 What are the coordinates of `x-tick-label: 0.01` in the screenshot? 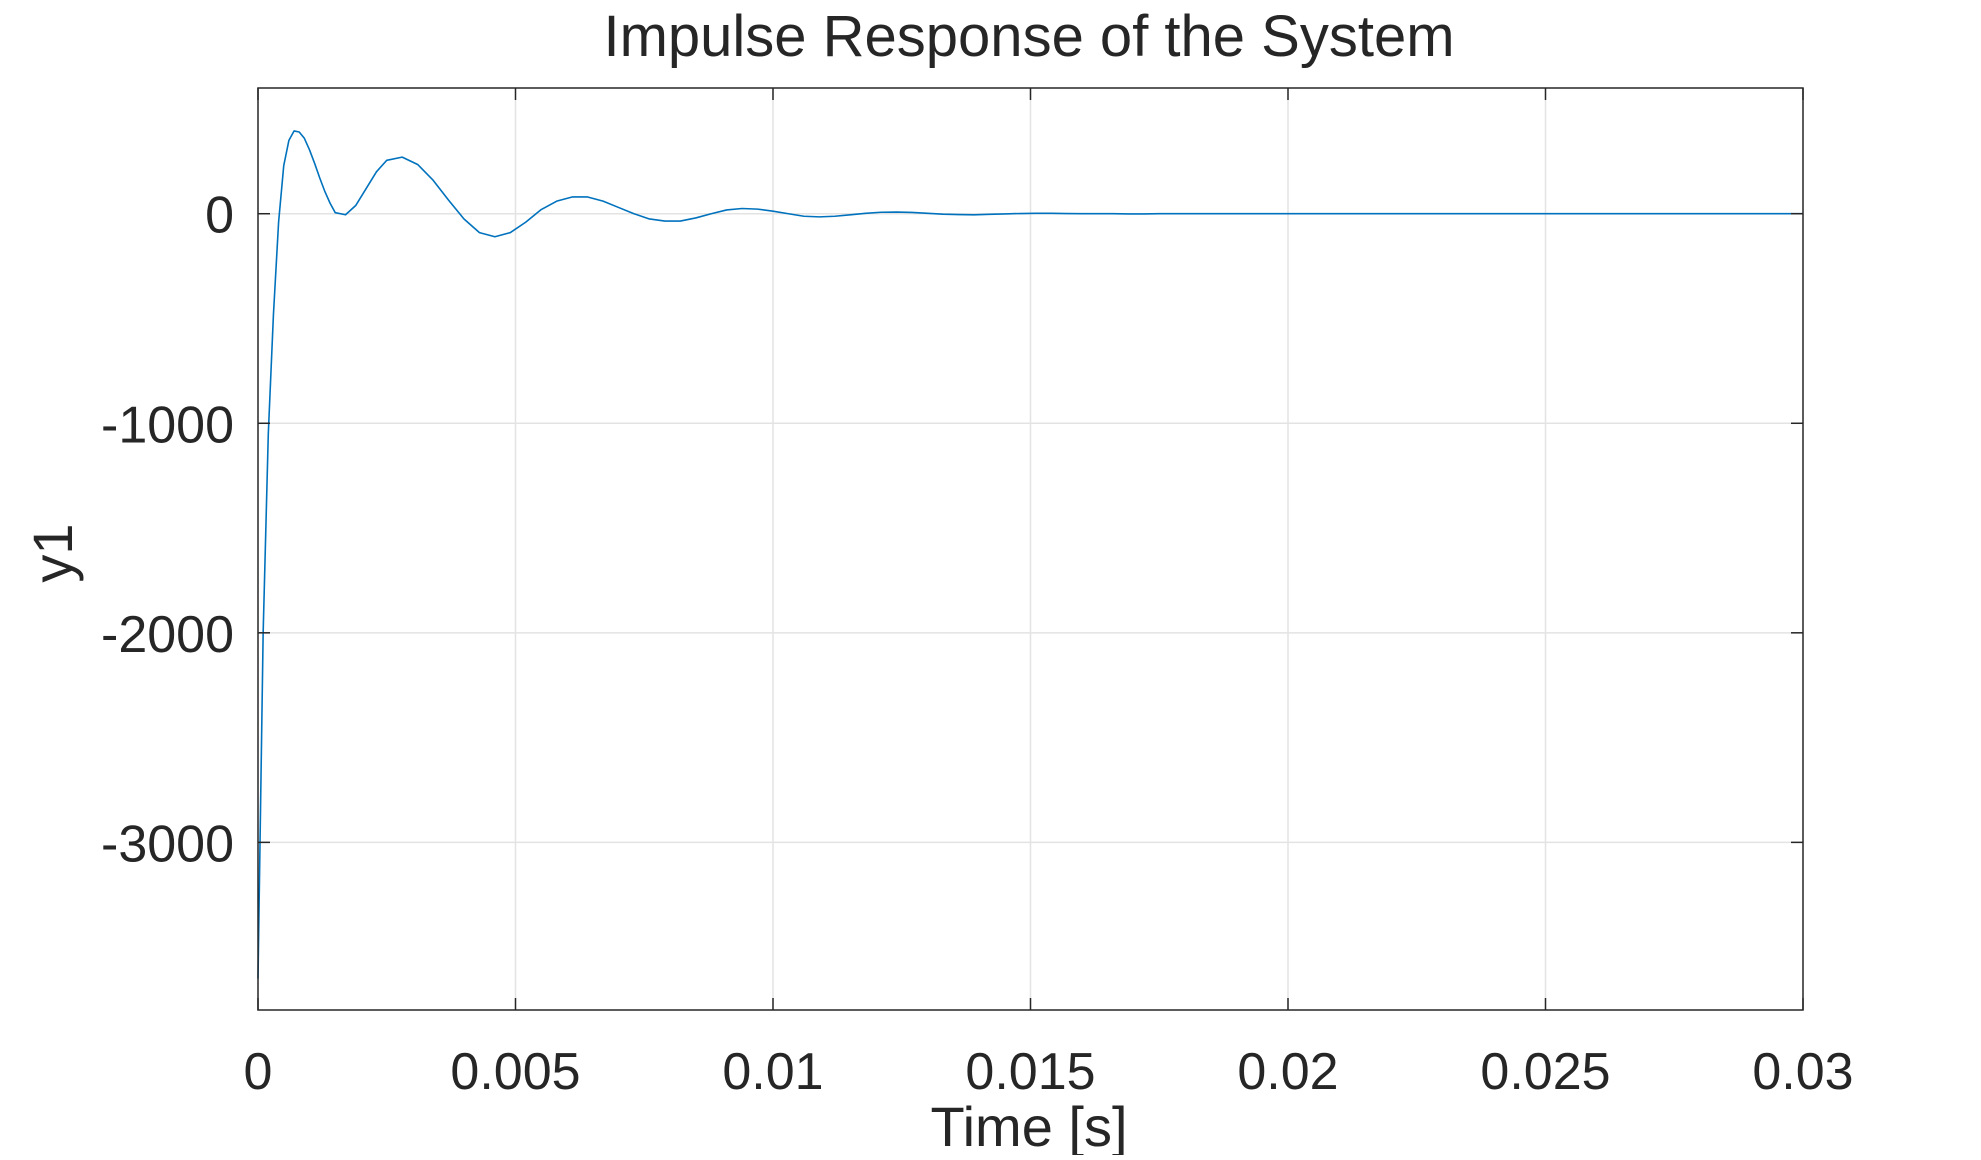 It's located at (772, 1072).